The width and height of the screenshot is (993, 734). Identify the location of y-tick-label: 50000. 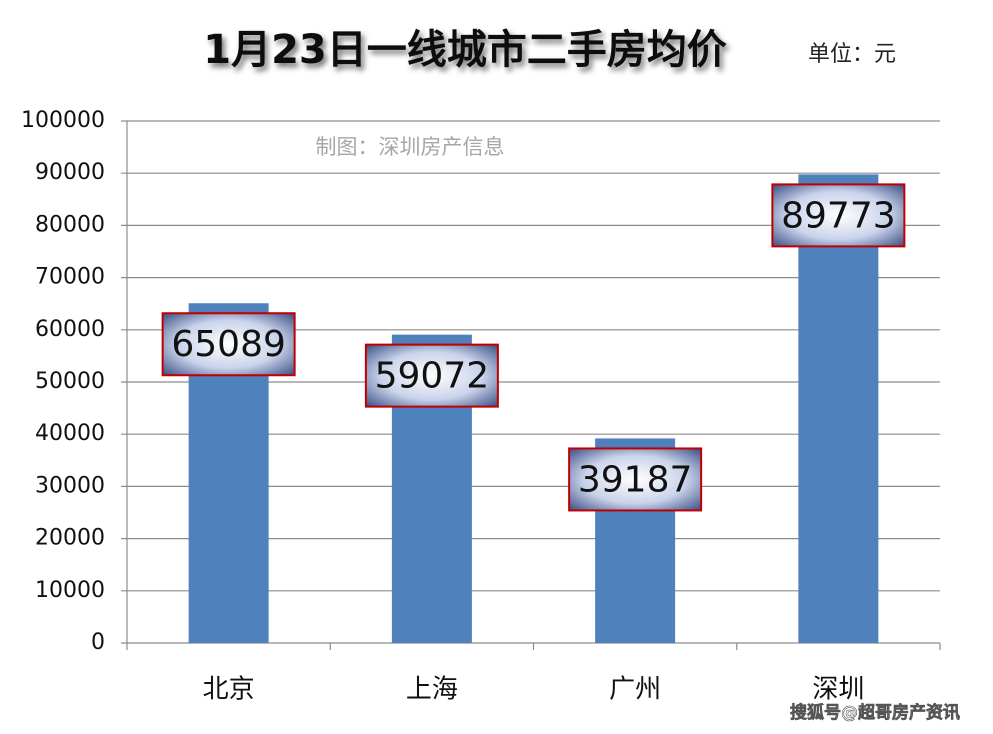
(70, 381).